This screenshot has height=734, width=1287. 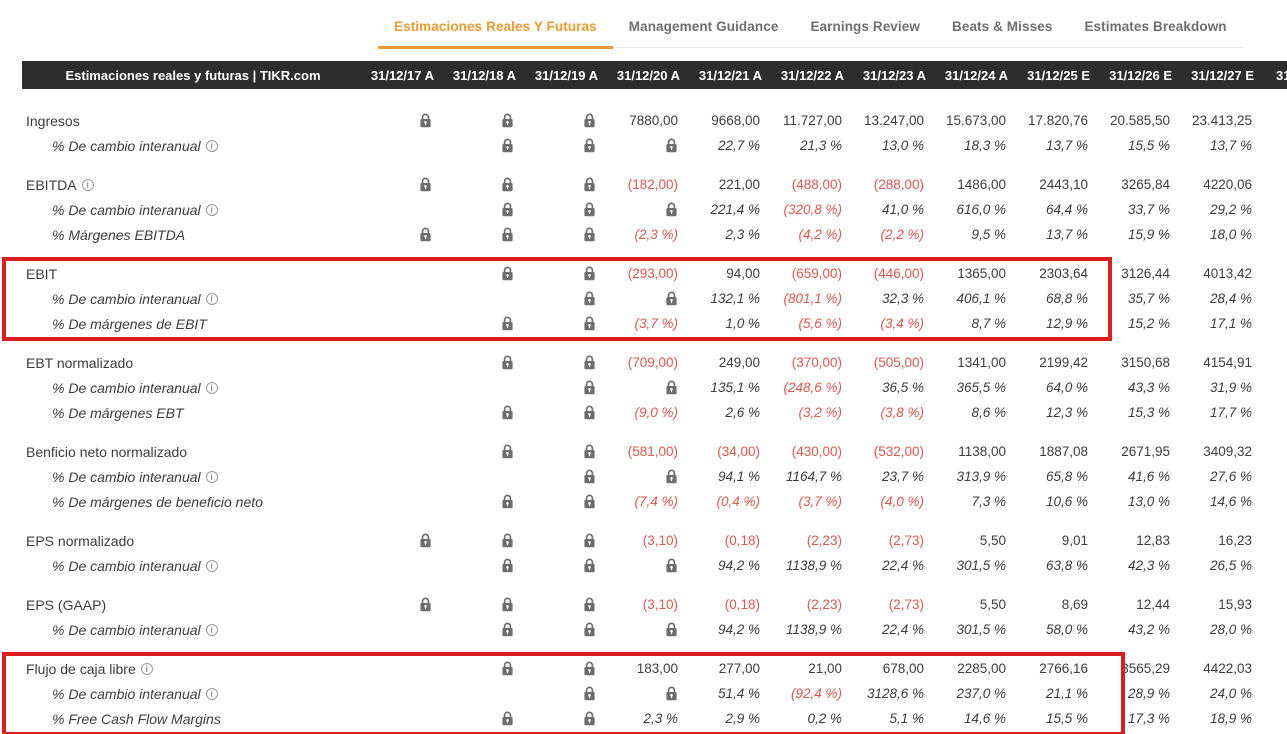 I want to click on tab-management-guidance: Management Guidance, so click(x=703, y=26).